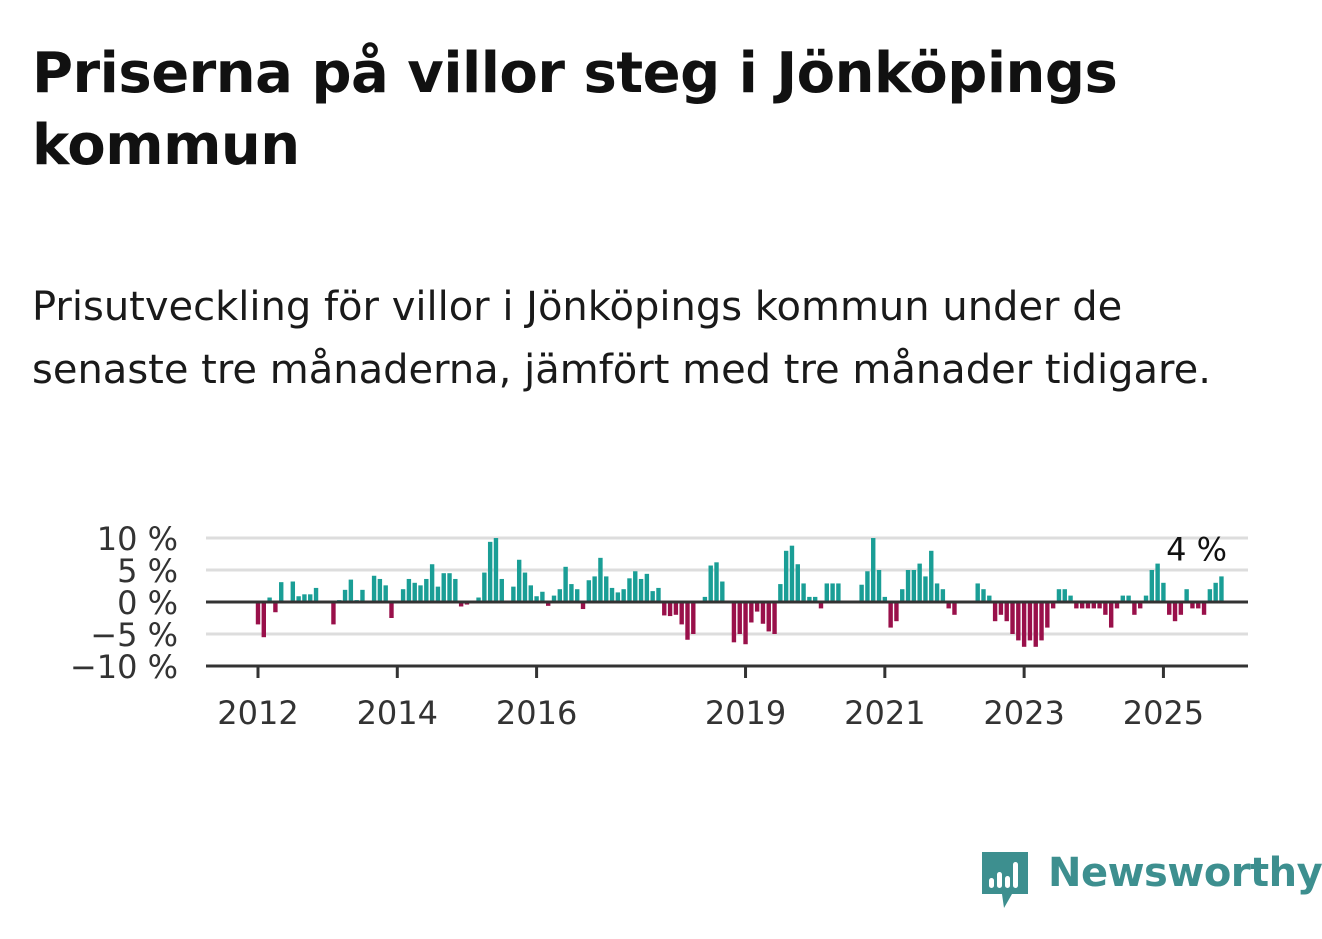 Image resolution: width=1322 pixels, height=939 pixels. What do you see at coordinates (147, 603) in the screenshot?
I see `y-tick-label: 0 %` at bounding box center [147, 603].